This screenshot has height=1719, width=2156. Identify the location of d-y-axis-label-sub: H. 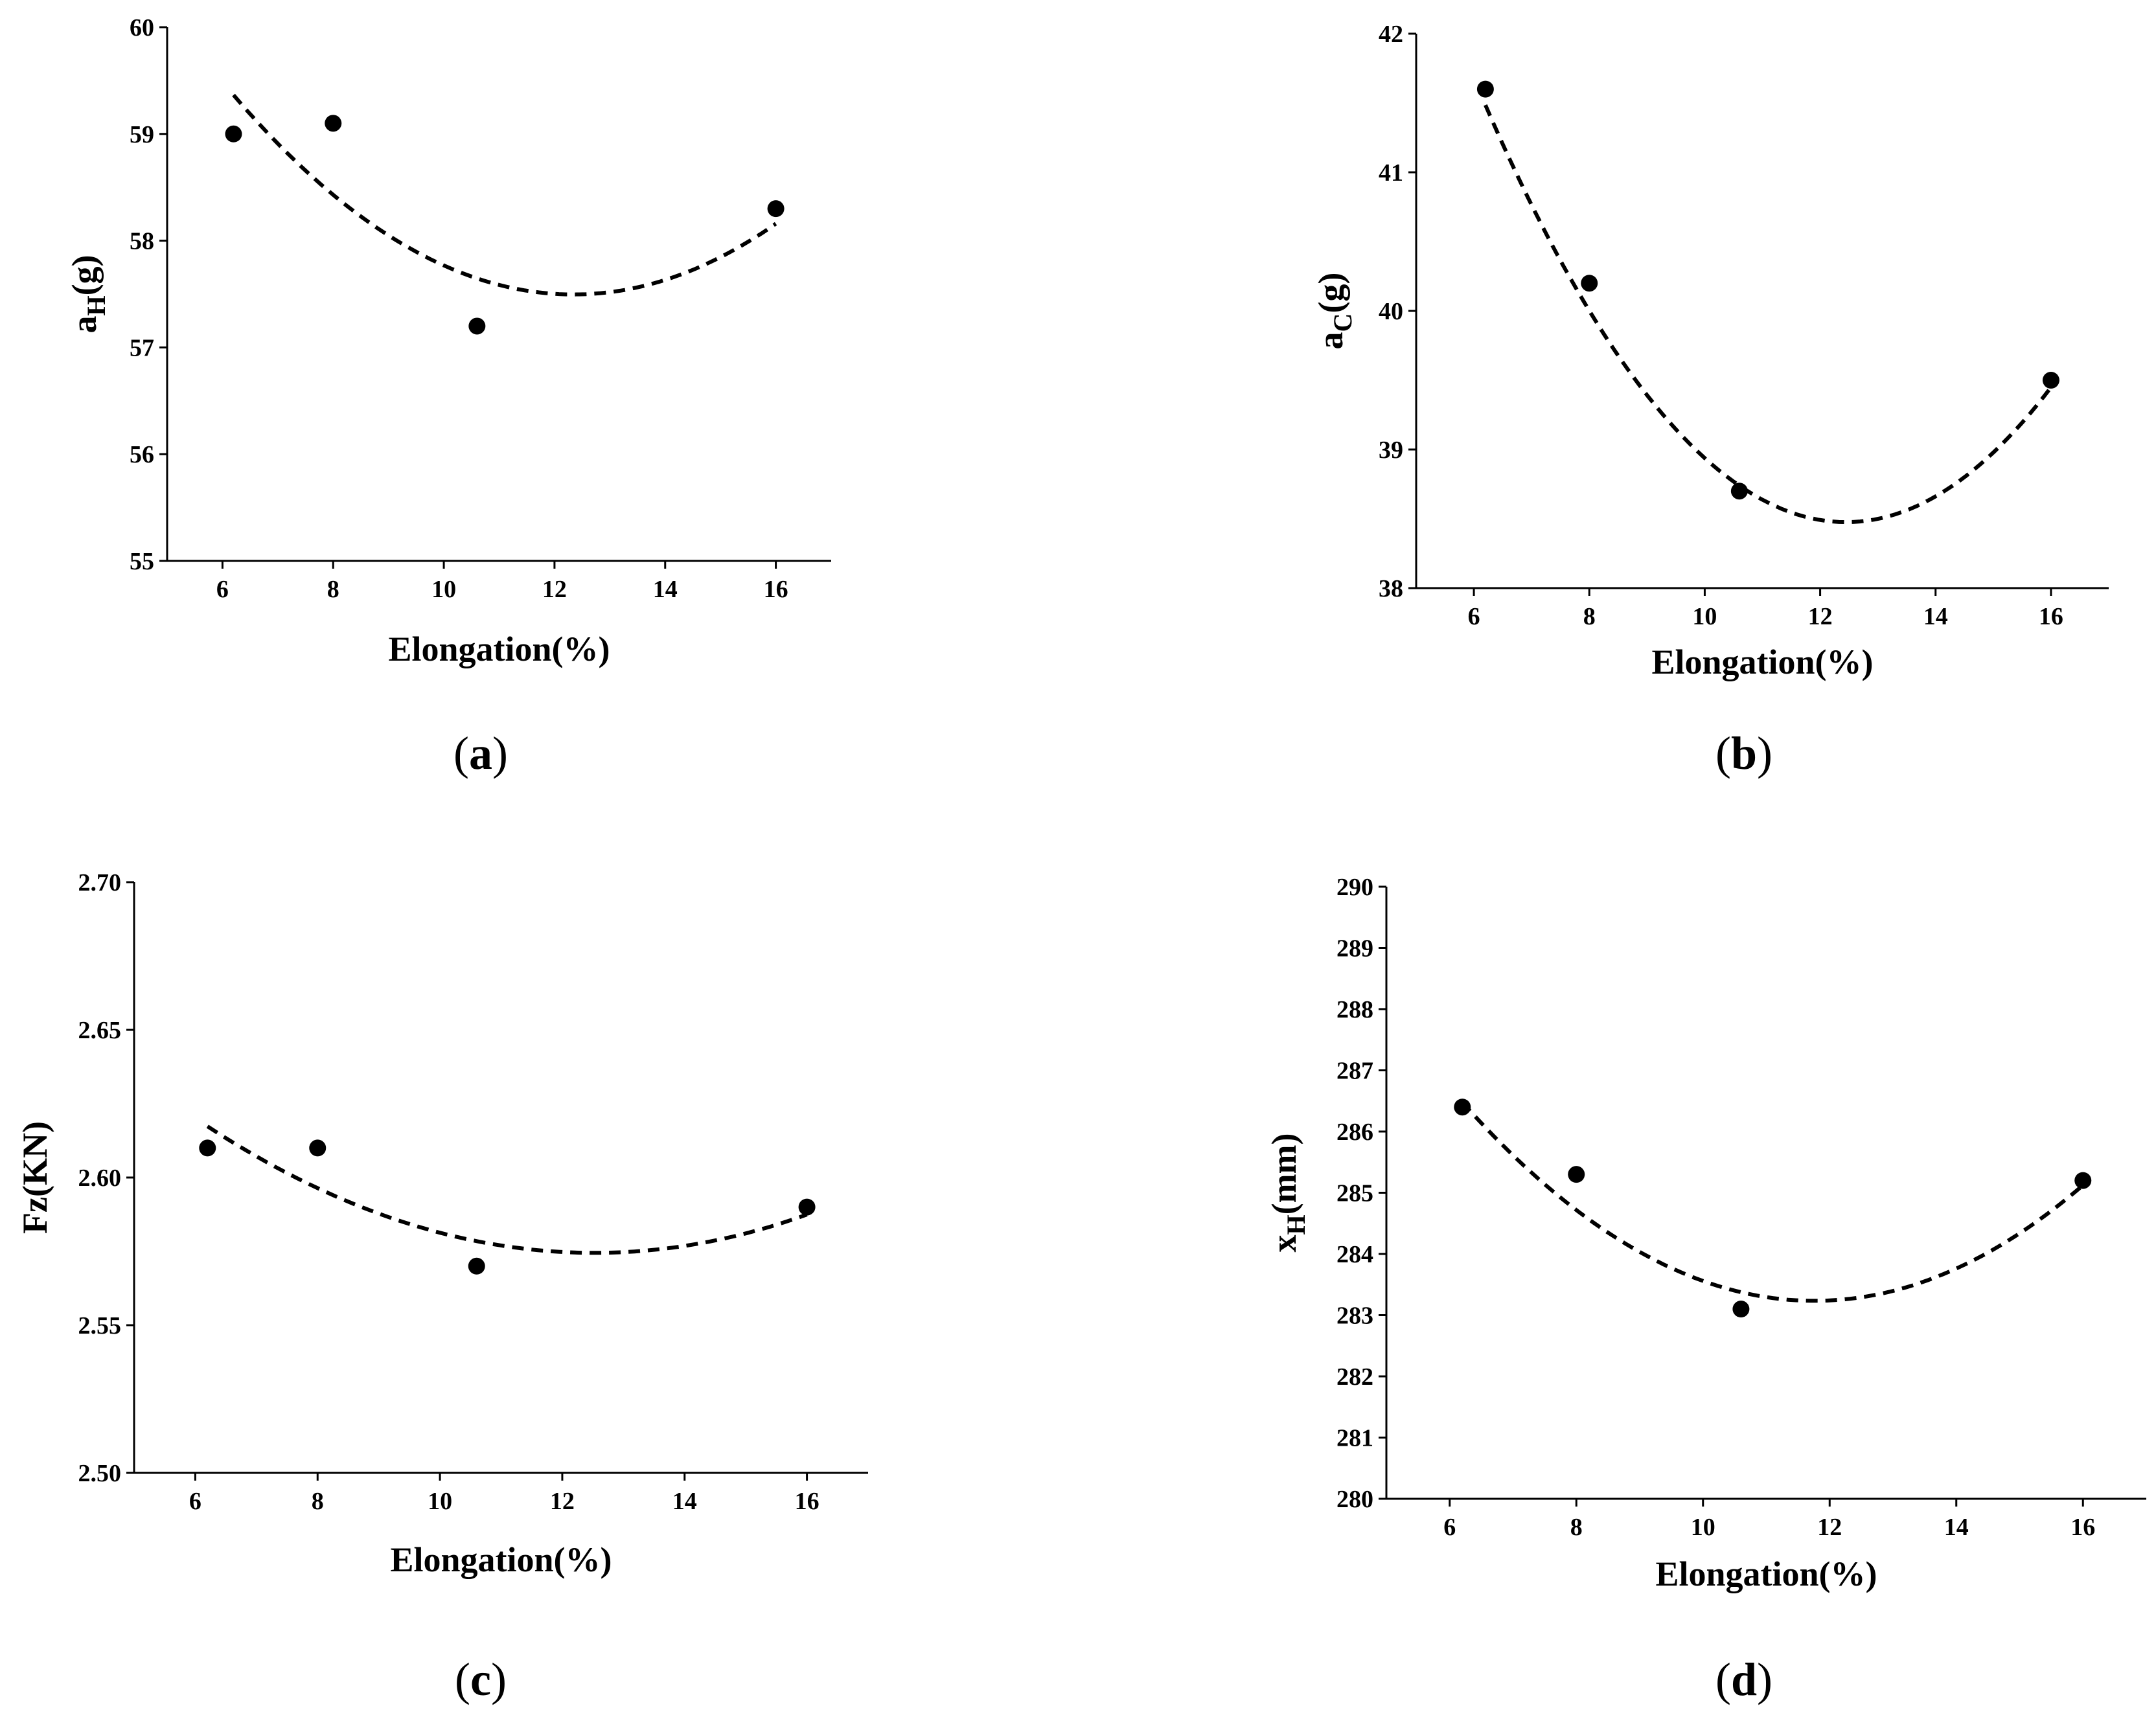
(1296, 1224).